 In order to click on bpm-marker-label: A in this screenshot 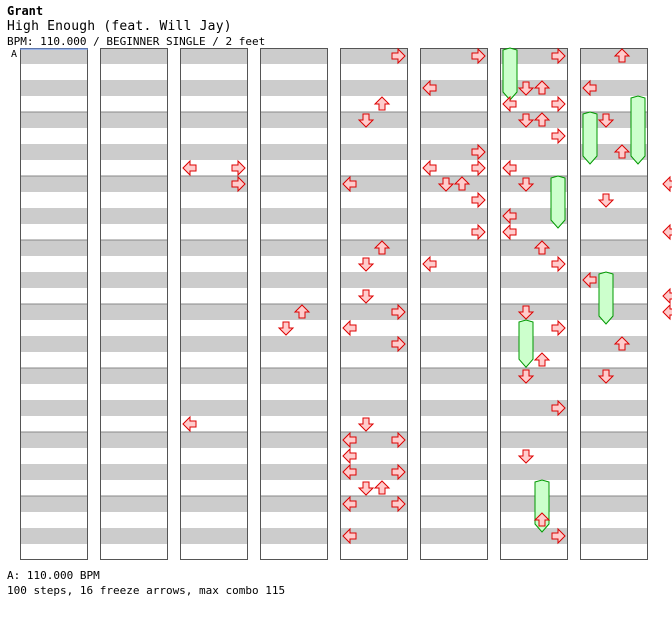, I will do `click(14, 54)`.